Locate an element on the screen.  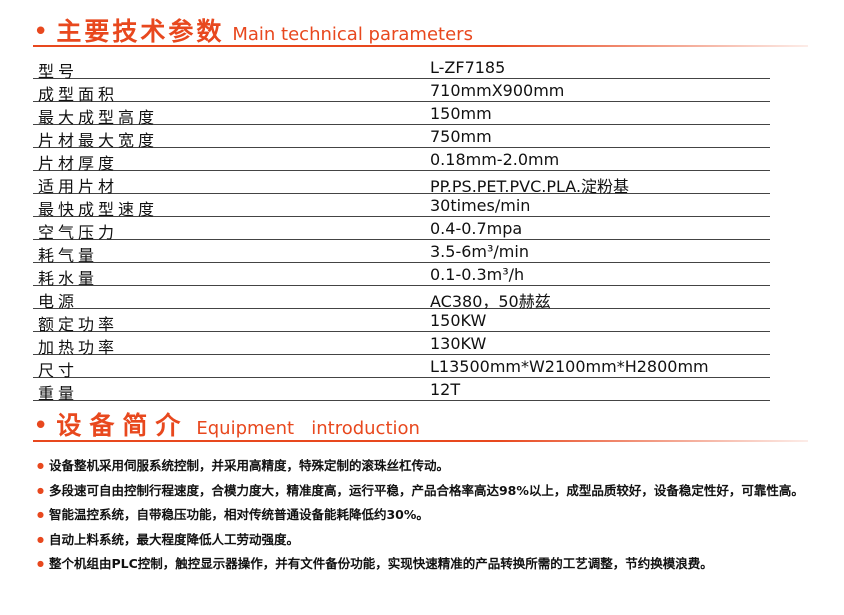
spec-value: 150mm is located at coordinates (461, 113).